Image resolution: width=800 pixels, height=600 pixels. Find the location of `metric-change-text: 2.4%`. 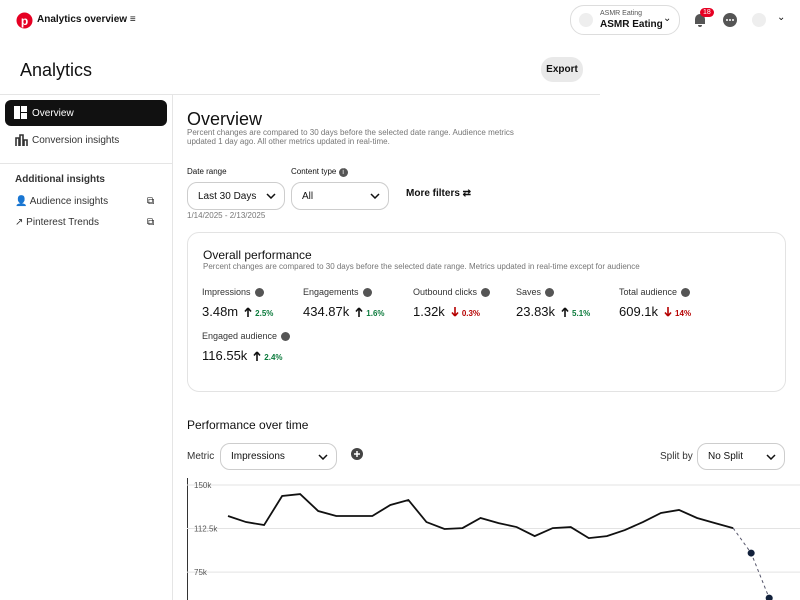

metric-change-text: 2.4% is located at coordinates (273, 358).